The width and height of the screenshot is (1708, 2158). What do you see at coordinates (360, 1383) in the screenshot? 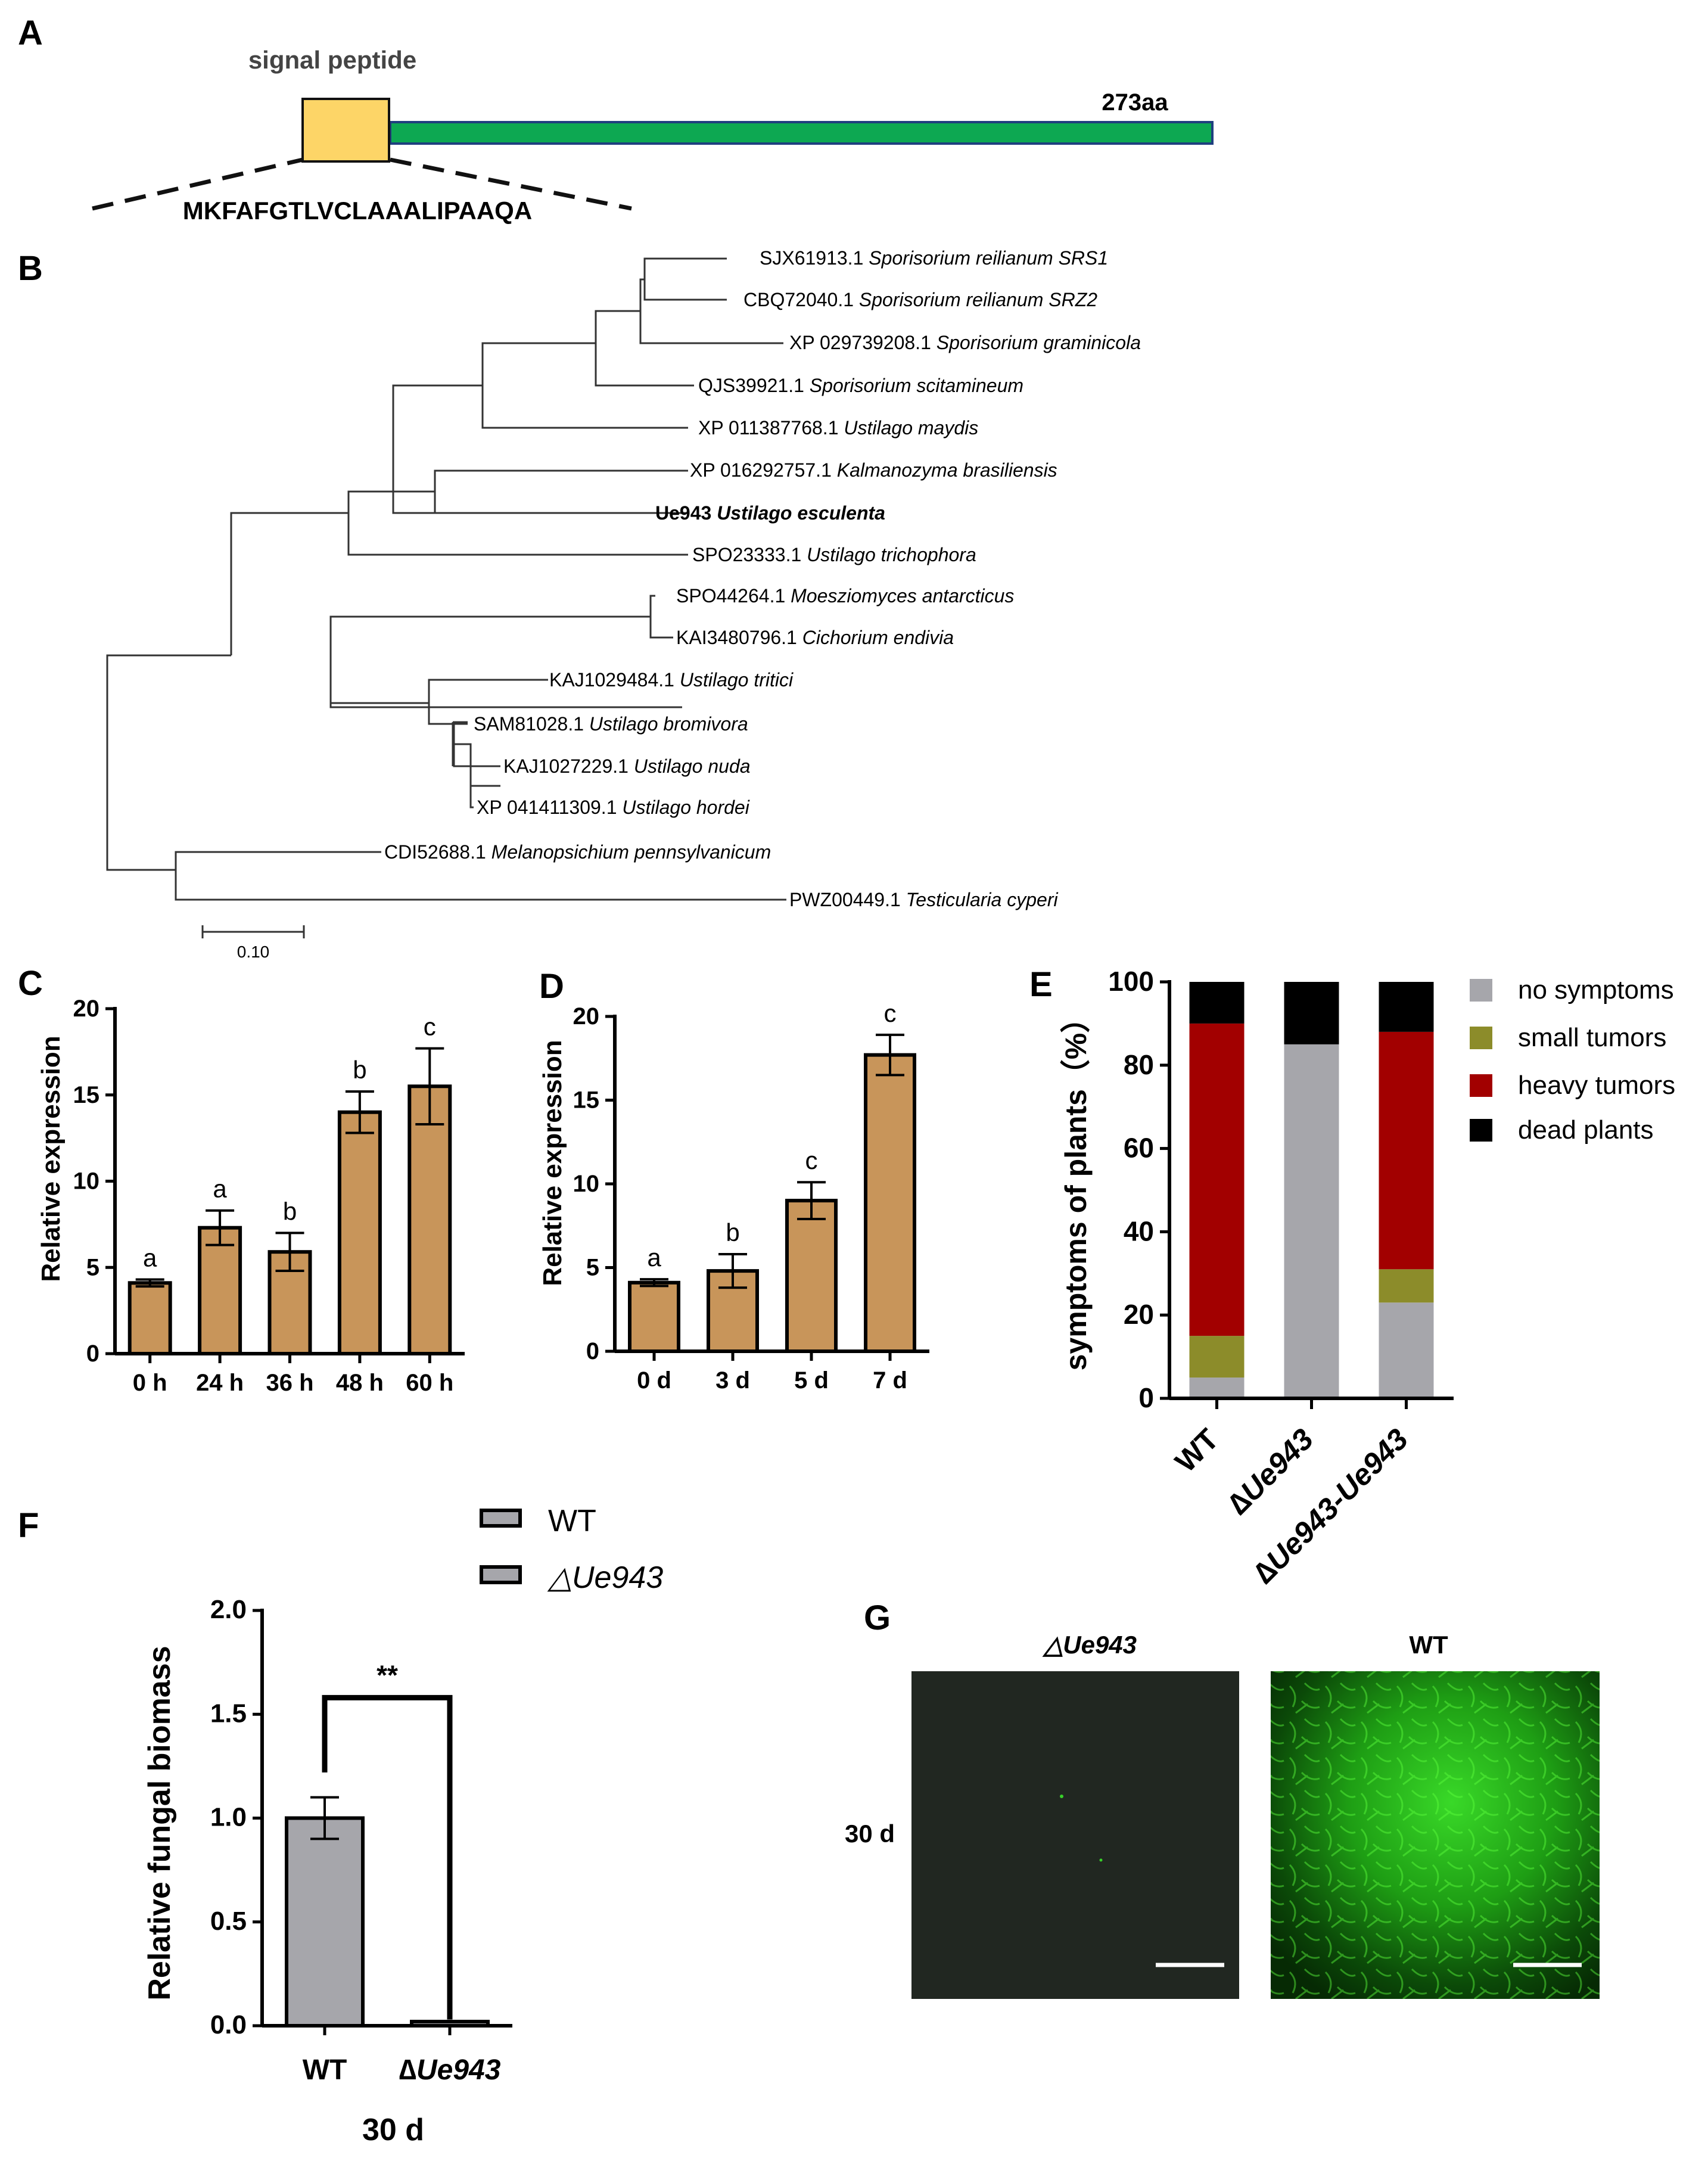
I see `x-tick-label: 48 h` at bounding box center [360, 1383].